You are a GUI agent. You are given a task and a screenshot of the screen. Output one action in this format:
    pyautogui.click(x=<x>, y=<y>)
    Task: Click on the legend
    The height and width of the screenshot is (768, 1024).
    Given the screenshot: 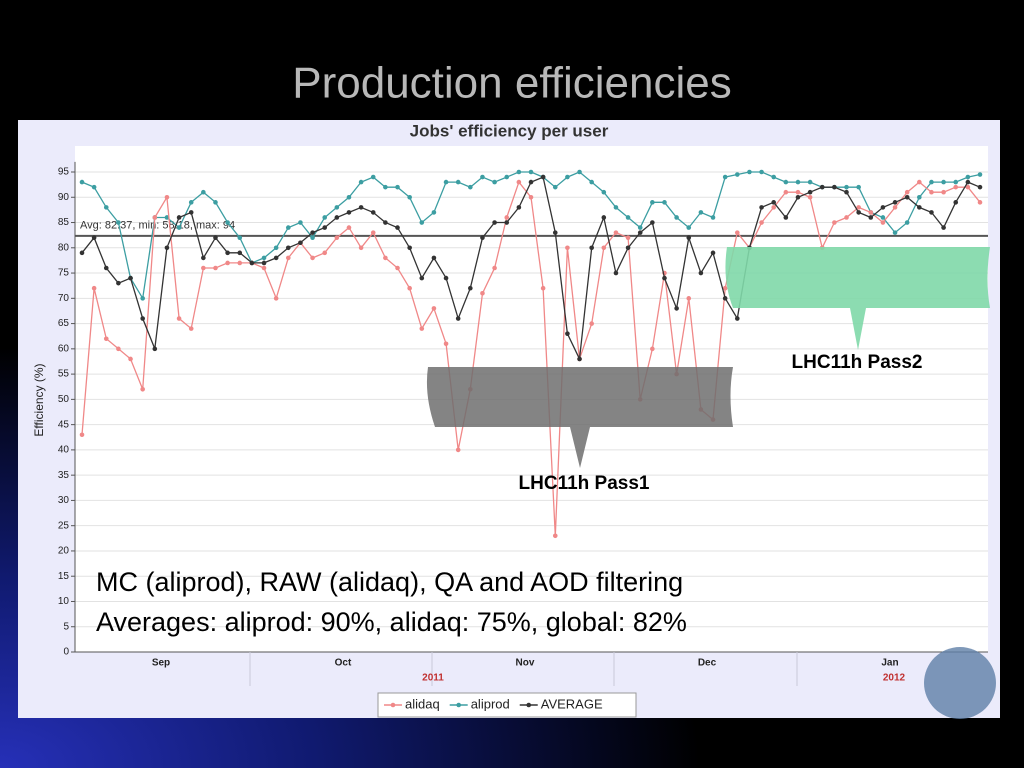 What is the action you would take?
    pyautogui.click(x=507, y=705)
    